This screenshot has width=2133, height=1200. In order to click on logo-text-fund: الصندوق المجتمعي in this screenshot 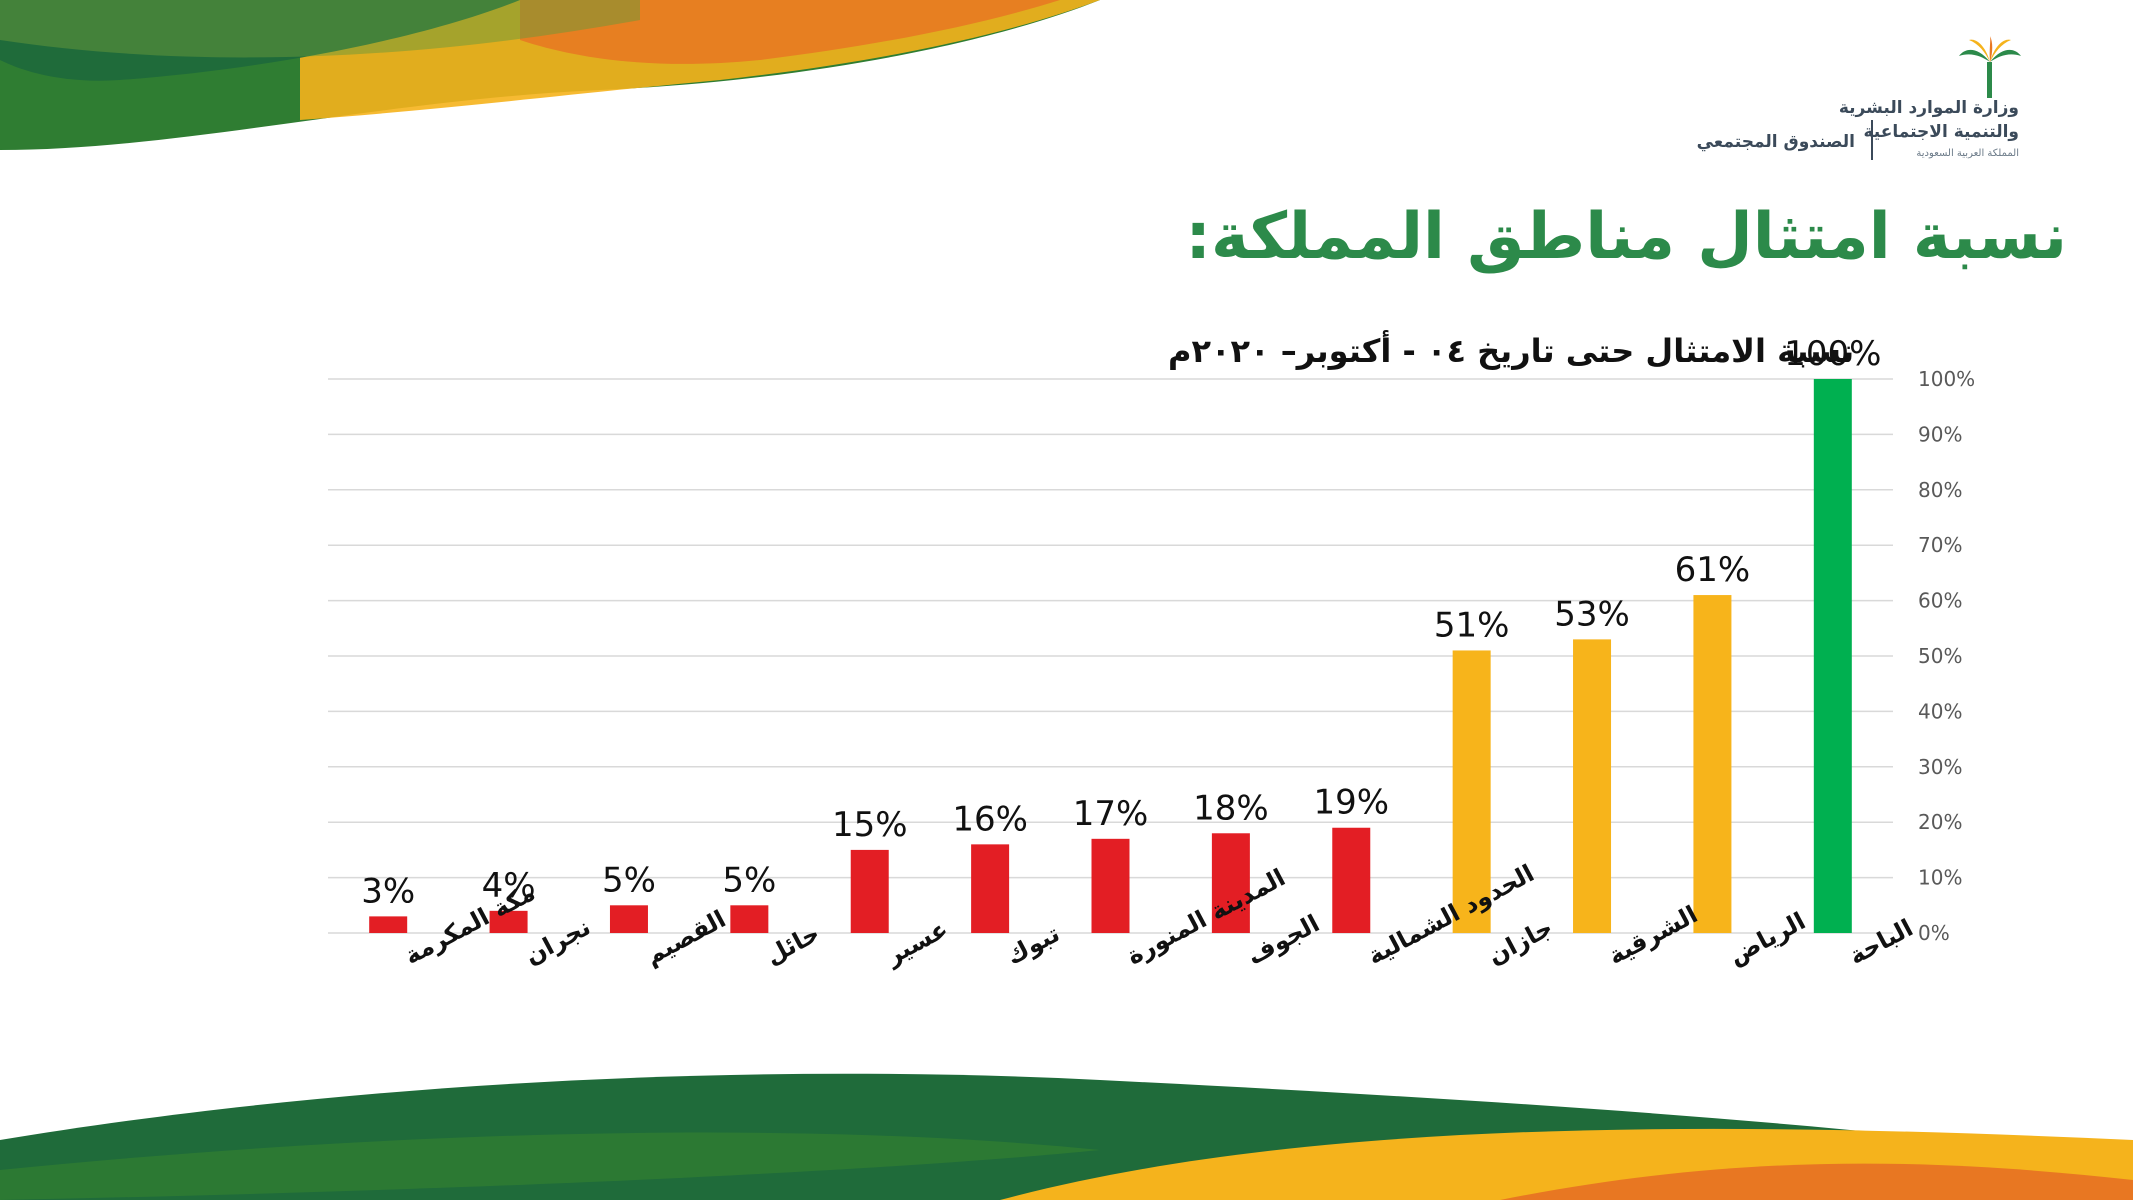, I will do `click(1775, 142)`.